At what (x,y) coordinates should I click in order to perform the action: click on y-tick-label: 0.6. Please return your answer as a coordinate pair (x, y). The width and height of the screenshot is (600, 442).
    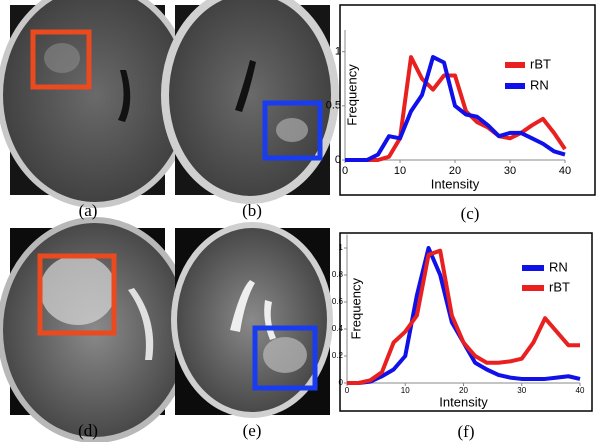
    Looking at the image, I should click on (338, 301).